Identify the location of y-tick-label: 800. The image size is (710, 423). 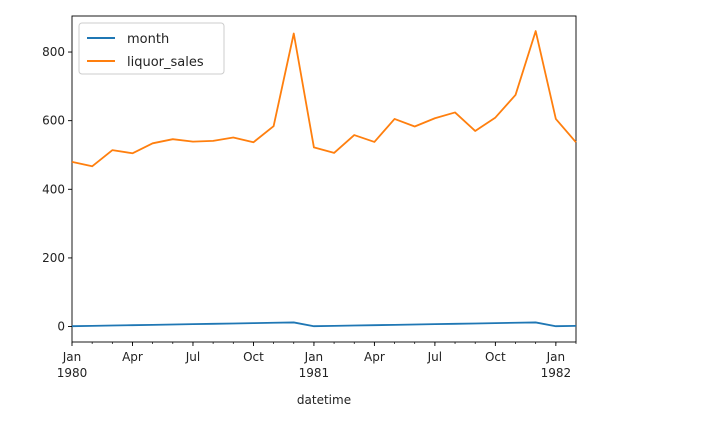
(53, 52).